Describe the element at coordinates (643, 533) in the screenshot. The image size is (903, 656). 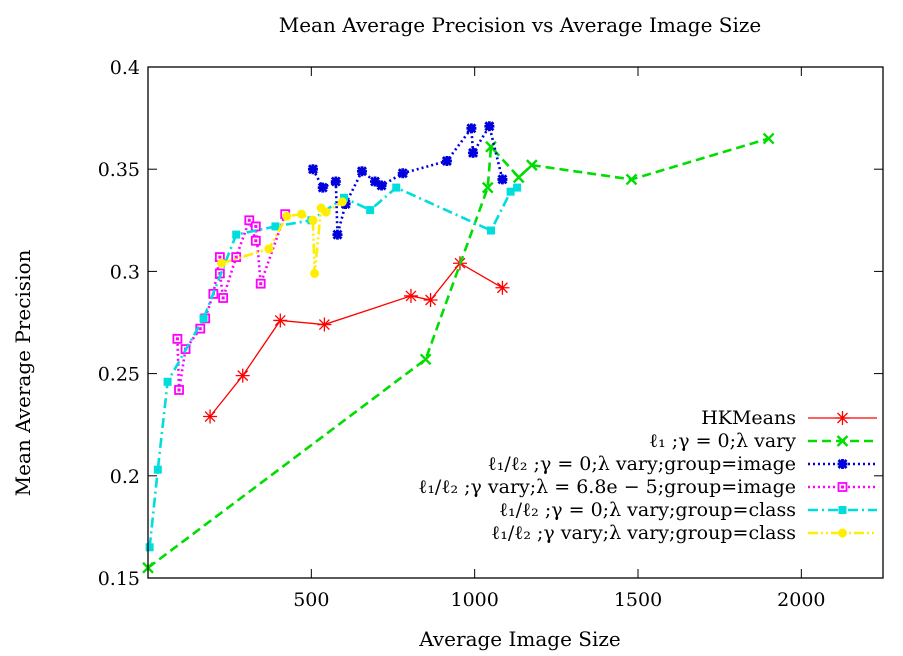
I see `legend-label: ℓ₁/ℓ₂ ;γ vary;λ vary;group=class` at that location.